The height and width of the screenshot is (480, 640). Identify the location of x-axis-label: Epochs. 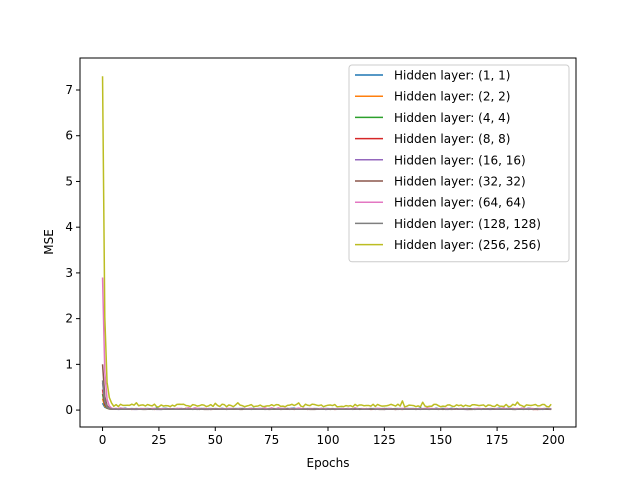
(328, 463).